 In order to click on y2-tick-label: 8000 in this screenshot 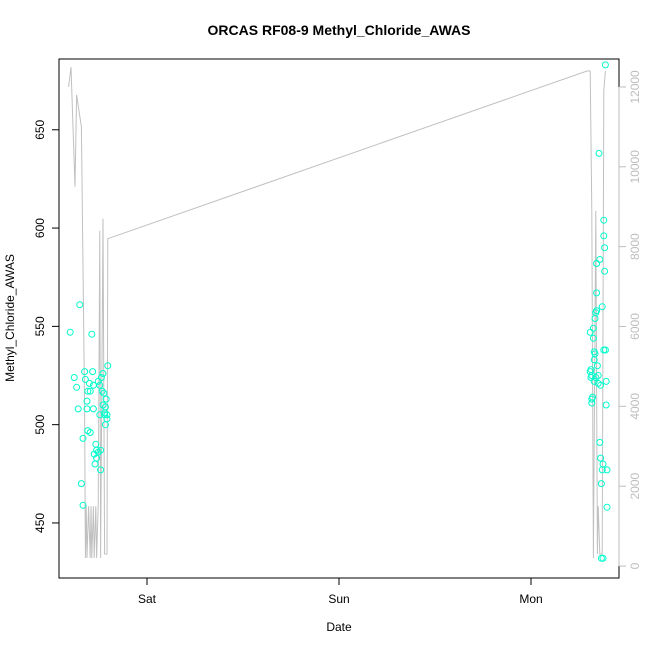, I will do `click(635, 246)`.